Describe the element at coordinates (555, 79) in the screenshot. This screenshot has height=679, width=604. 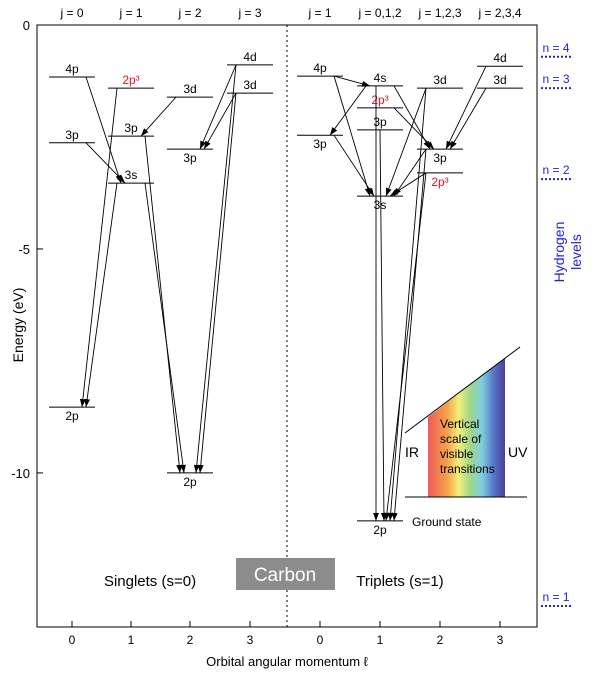
I see `hydrogen-label: n = 3` at that location.